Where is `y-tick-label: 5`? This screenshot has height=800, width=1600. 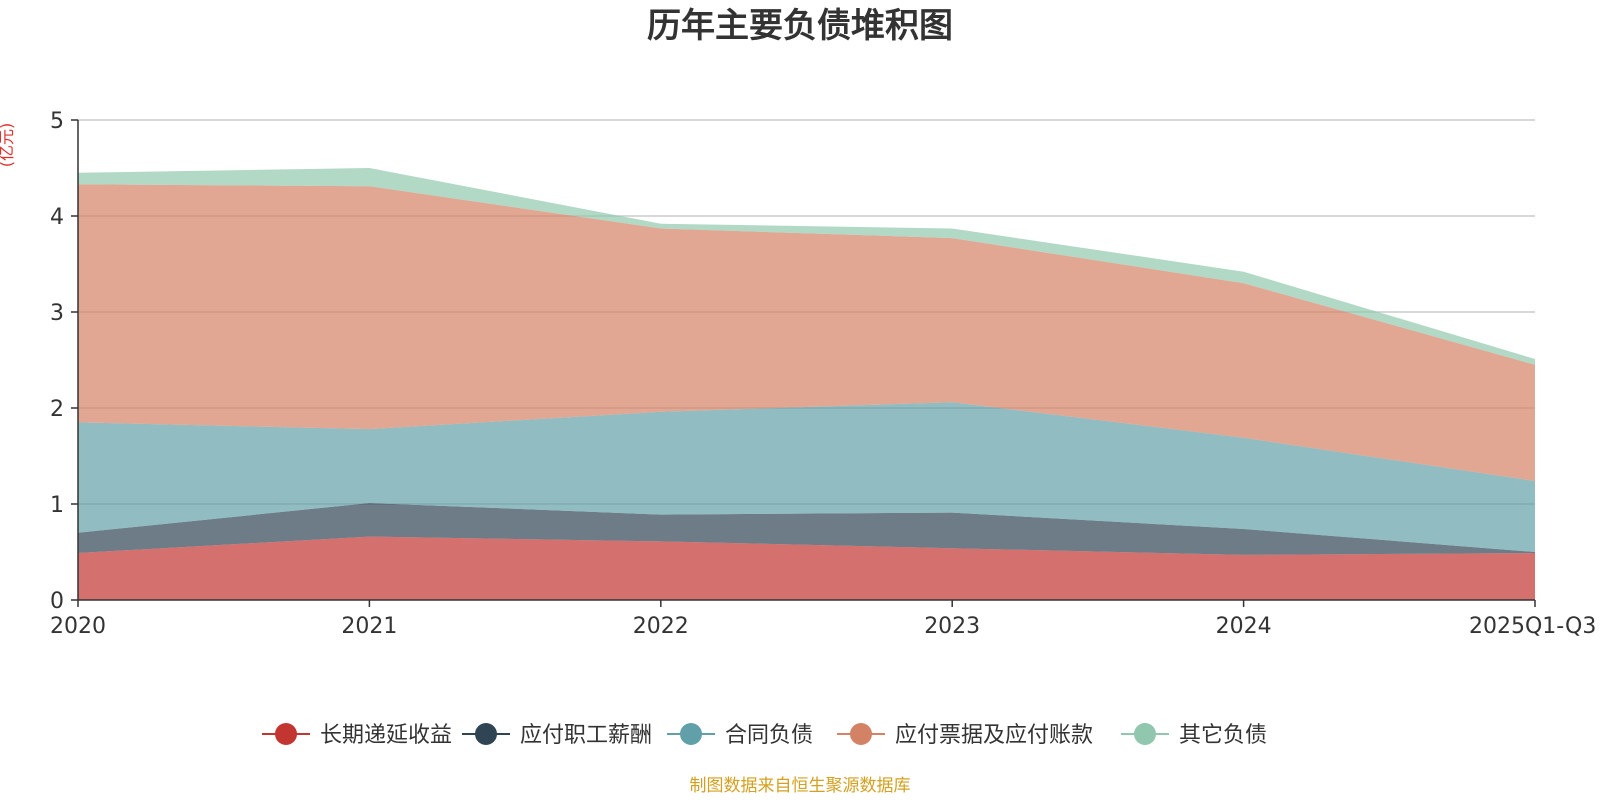
y-tick-label: 5 is located at coordinates (57, 121).